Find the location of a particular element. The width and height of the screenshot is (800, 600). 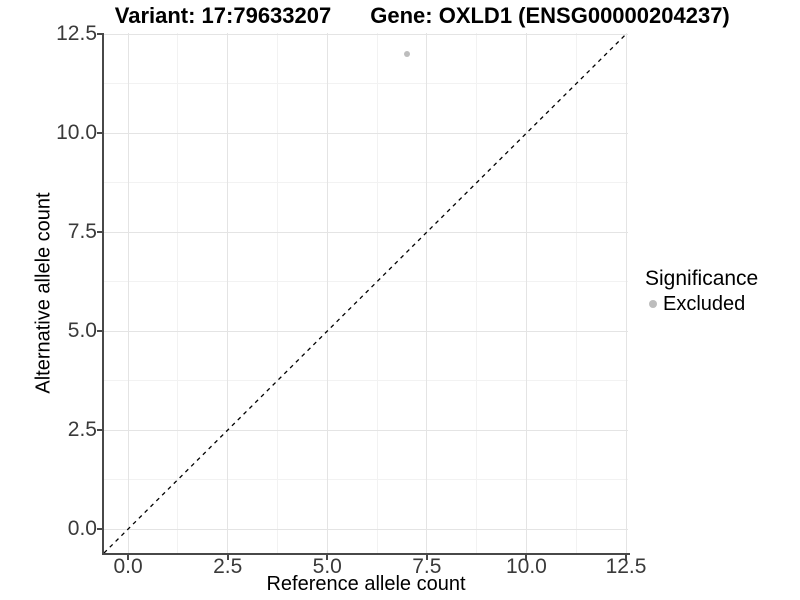

legend-item: Excluded is located at coordinates (703, 304).